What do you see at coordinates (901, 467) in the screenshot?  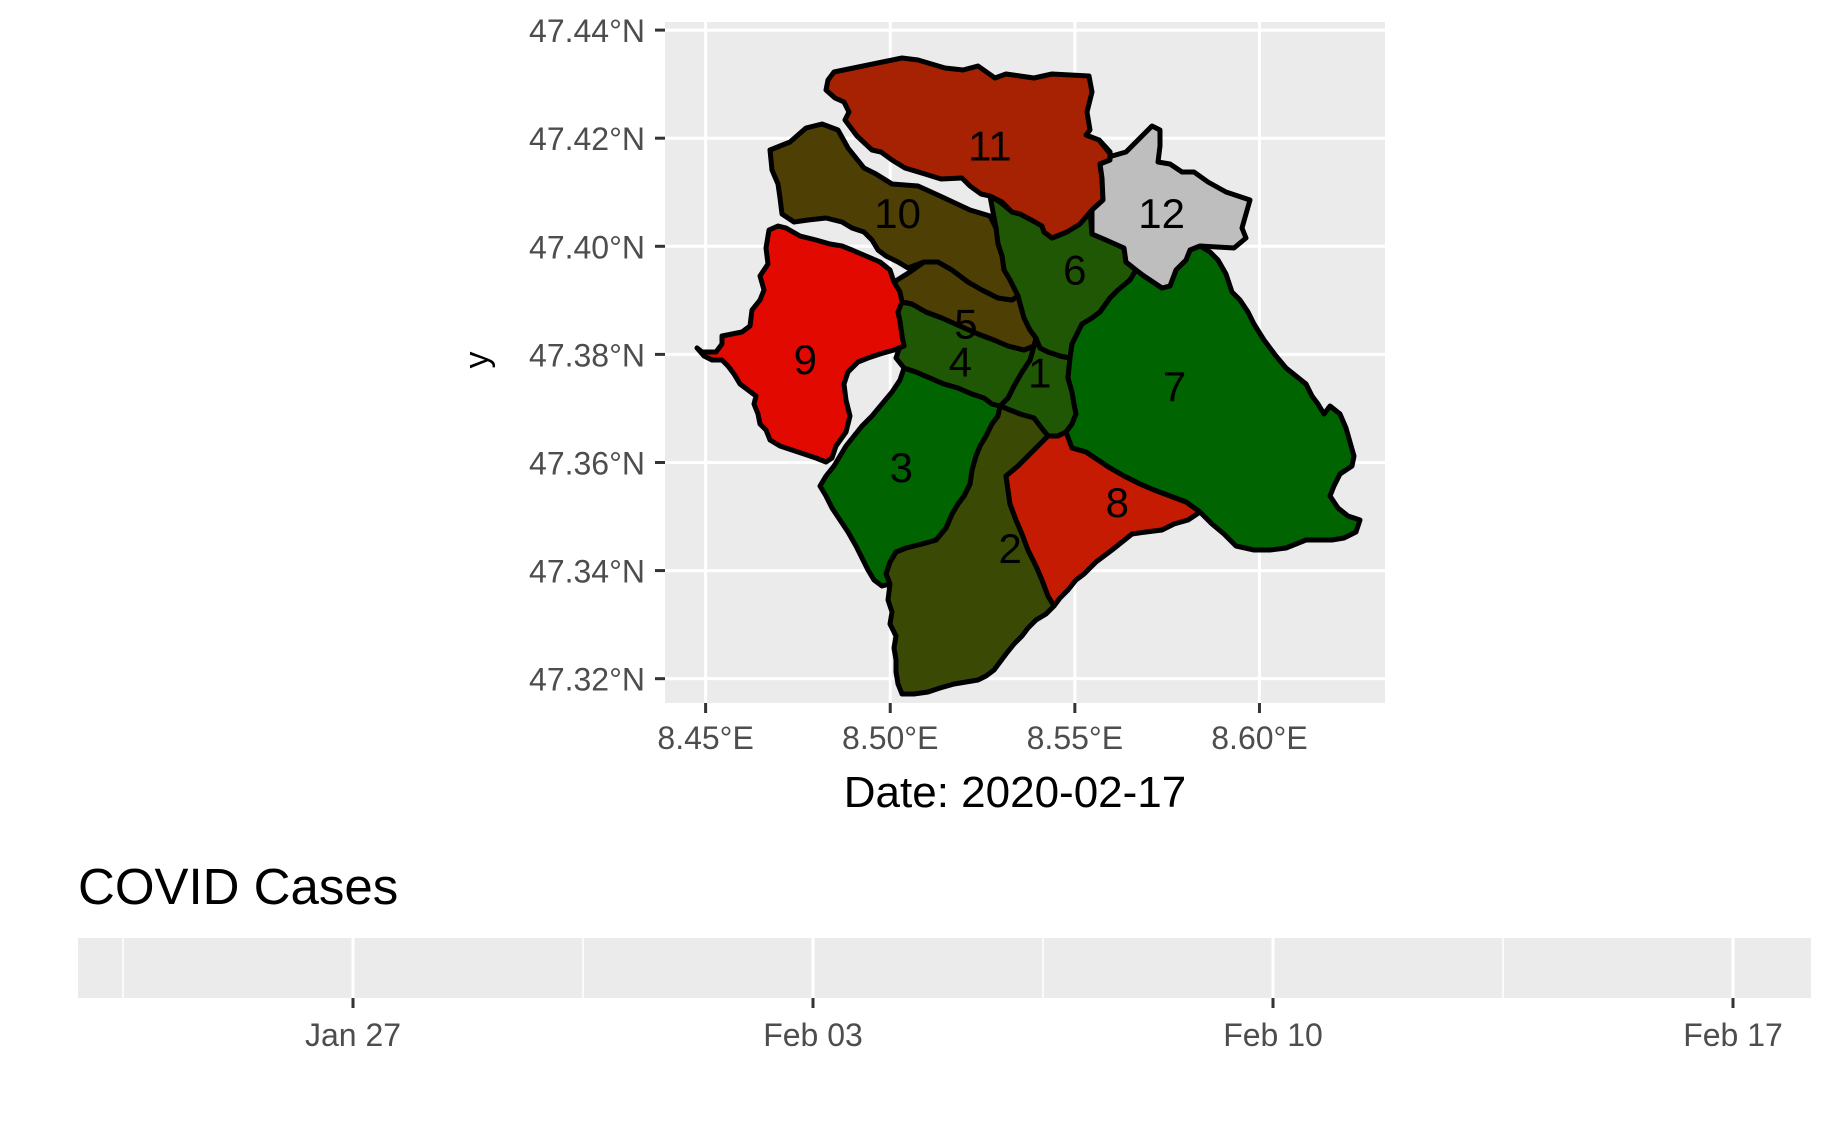 I see `district-label-3: 3` at bounding box center [901, 467].